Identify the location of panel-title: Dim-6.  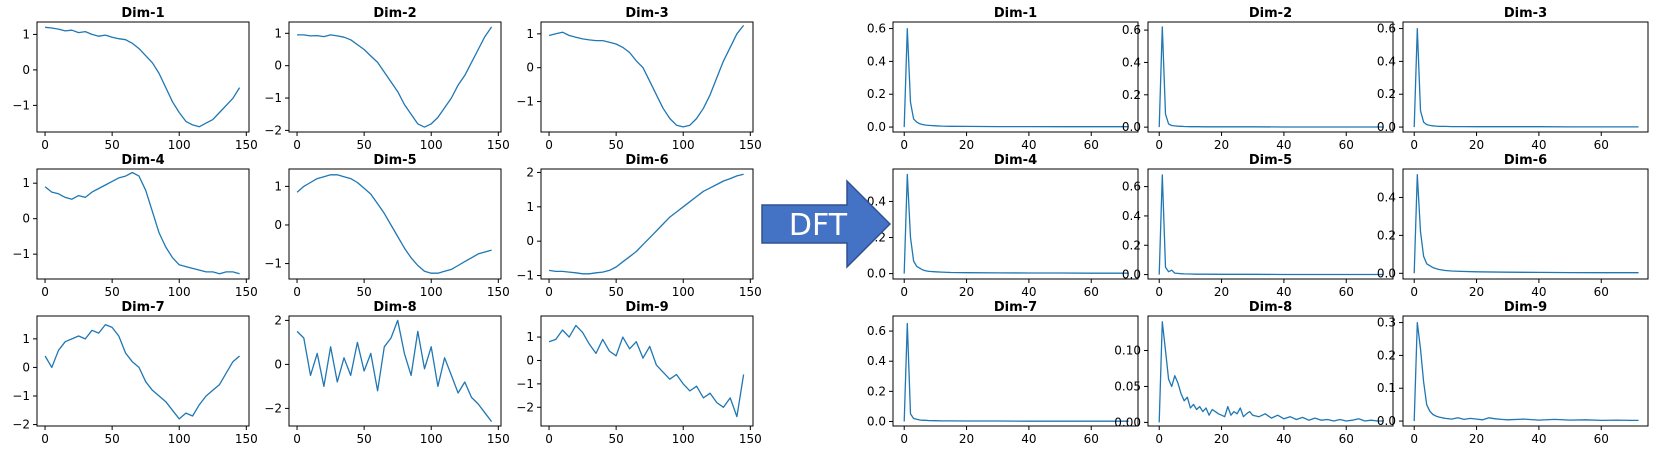
(1525, 160).